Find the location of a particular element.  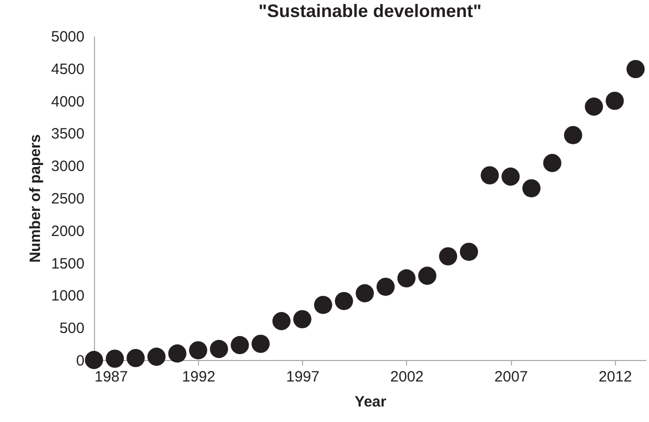

x-tick-label: 1987 is located at coordinates (111, 377).